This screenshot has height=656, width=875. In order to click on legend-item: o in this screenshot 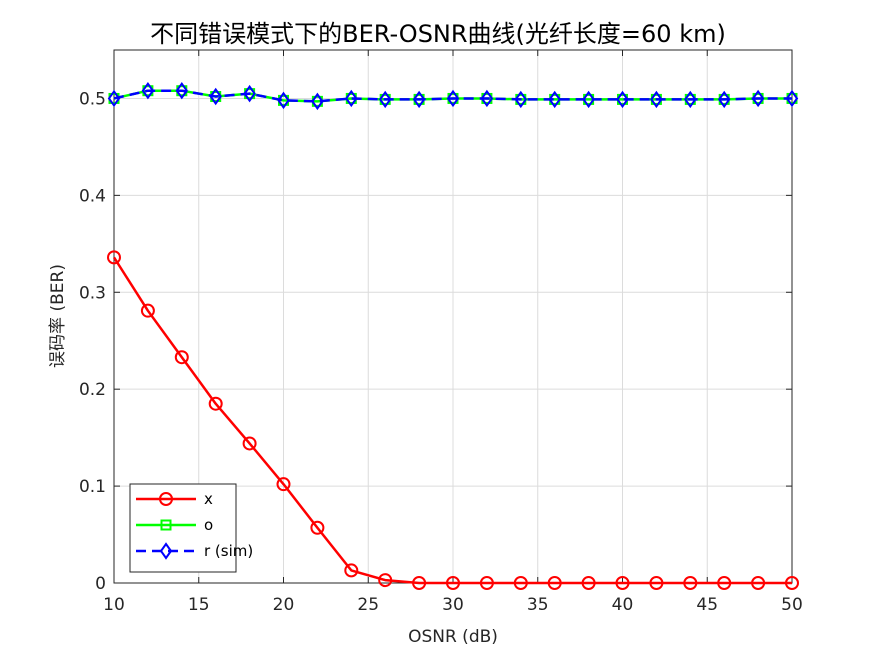, I will do `click(174, 525)`.